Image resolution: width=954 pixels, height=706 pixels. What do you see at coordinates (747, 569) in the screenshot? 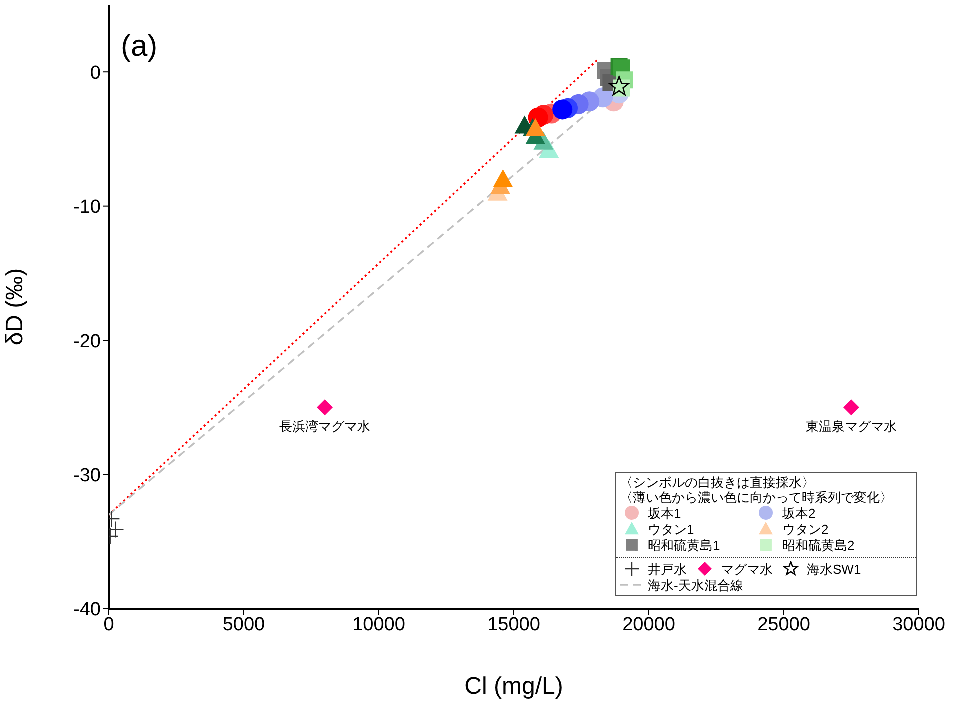
I see `legend-label: マグマ水` at bounding box center [747, 569].